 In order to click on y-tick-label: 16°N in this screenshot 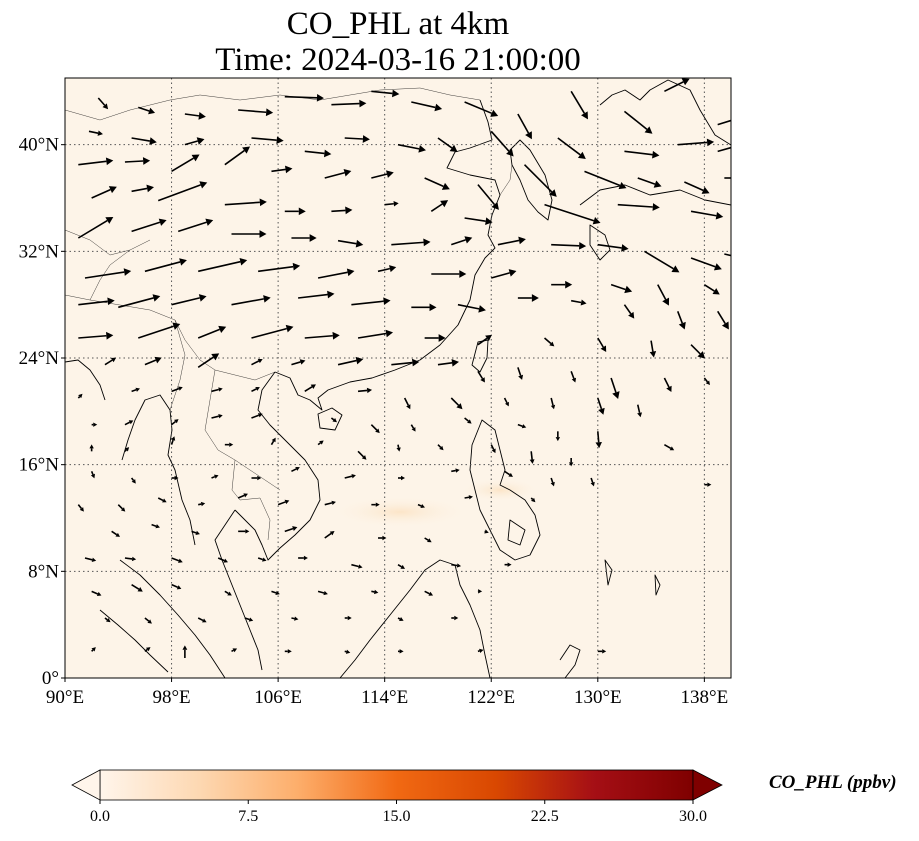, I will do `click(39, 465)`.